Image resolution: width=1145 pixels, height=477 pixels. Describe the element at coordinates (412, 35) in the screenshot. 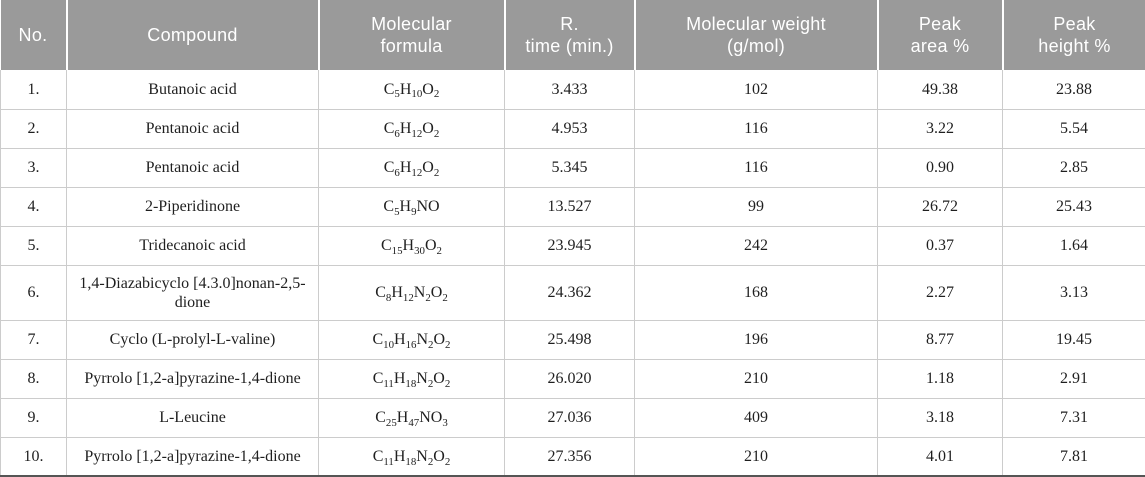

I see `column-header-molecular-formula: Molecular formula` at that location.